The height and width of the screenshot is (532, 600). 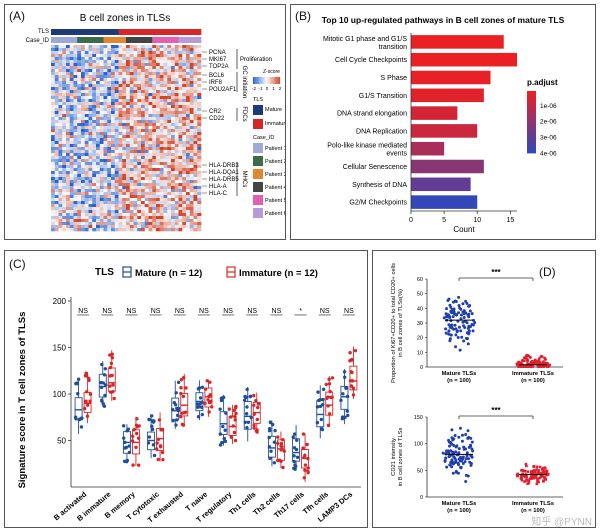 I want to click on box-body, so click(x=329, y=403).